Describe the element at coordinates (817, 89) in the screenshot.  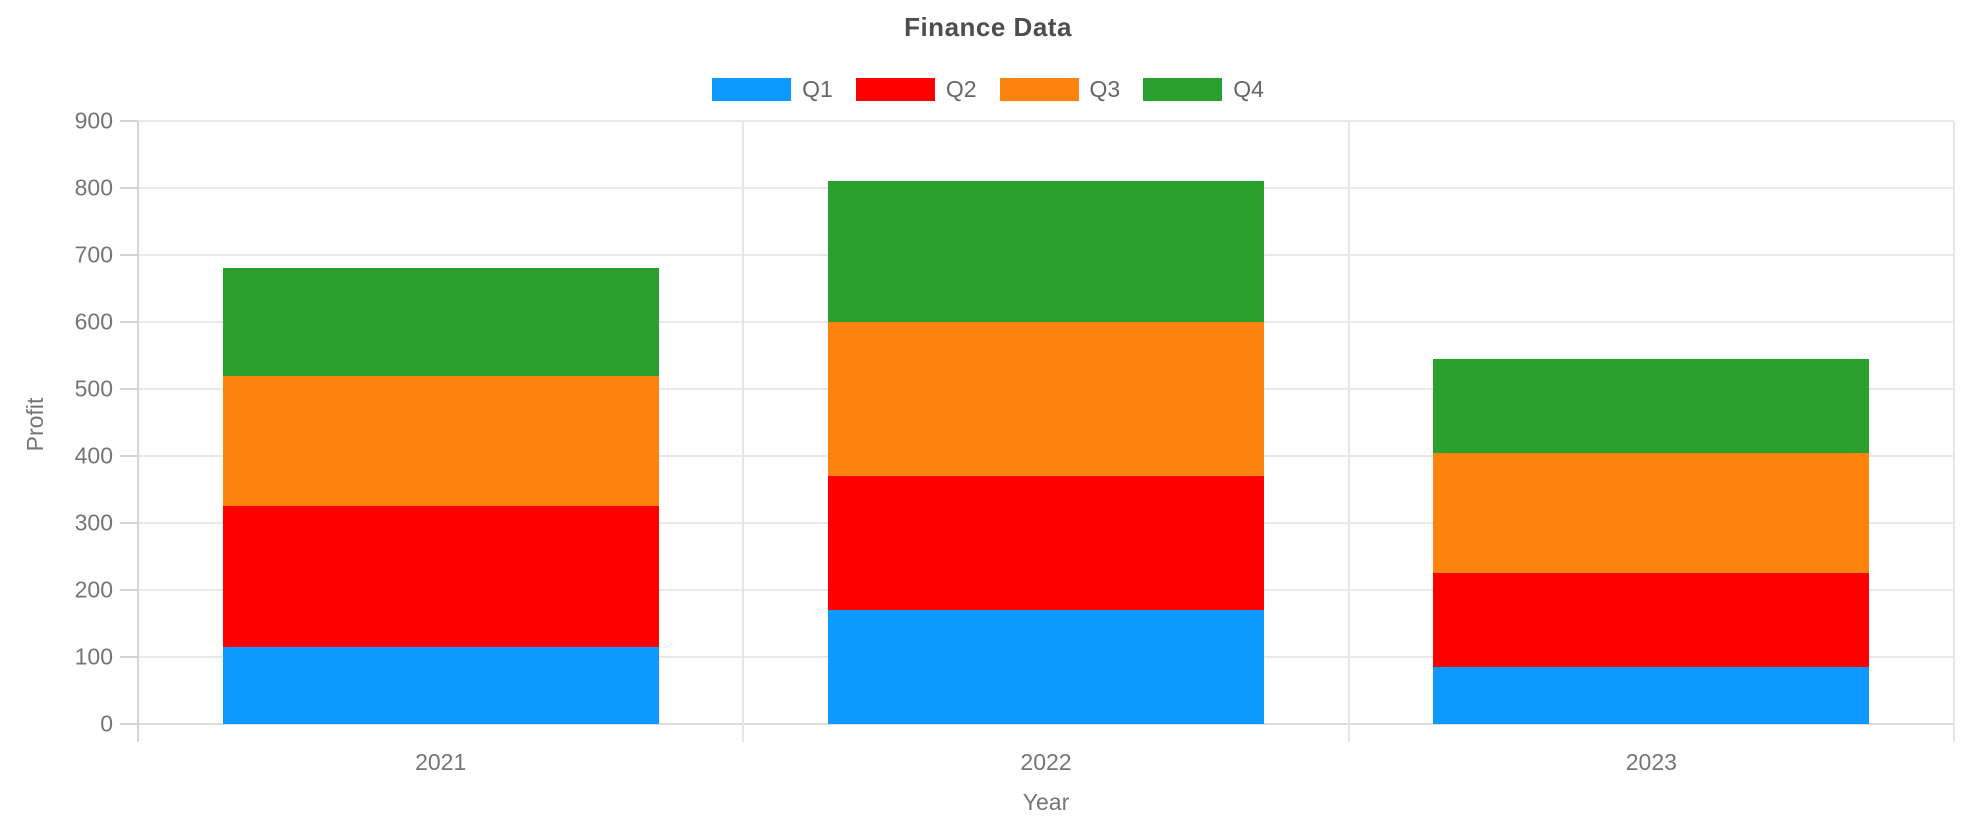
I see `legend-label-q1: Q1` at that location.